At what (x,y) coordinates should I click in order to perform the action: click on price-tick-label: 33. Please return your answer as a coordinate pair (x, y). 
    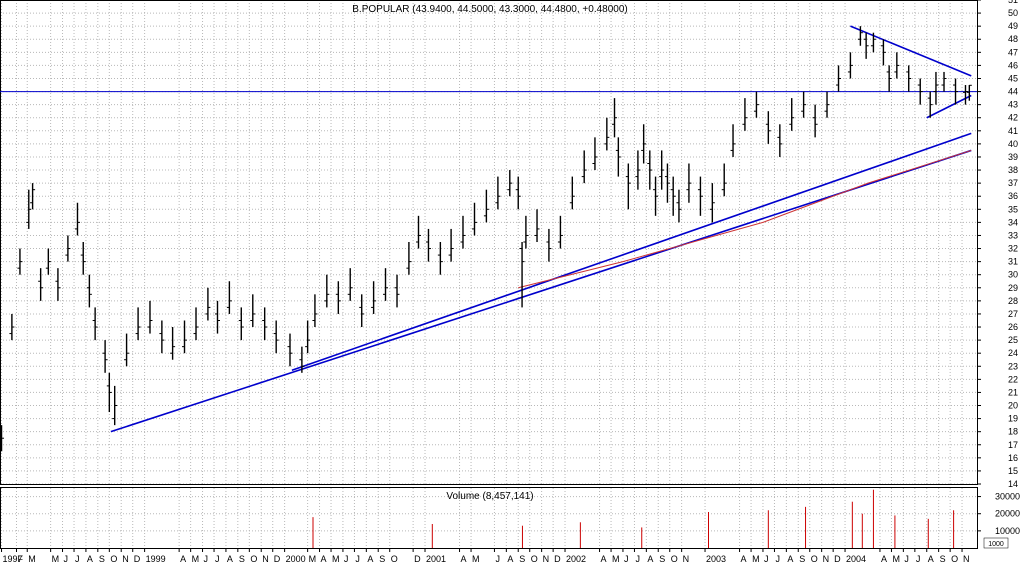
    Looking at the image, I should click on (1013, 235).